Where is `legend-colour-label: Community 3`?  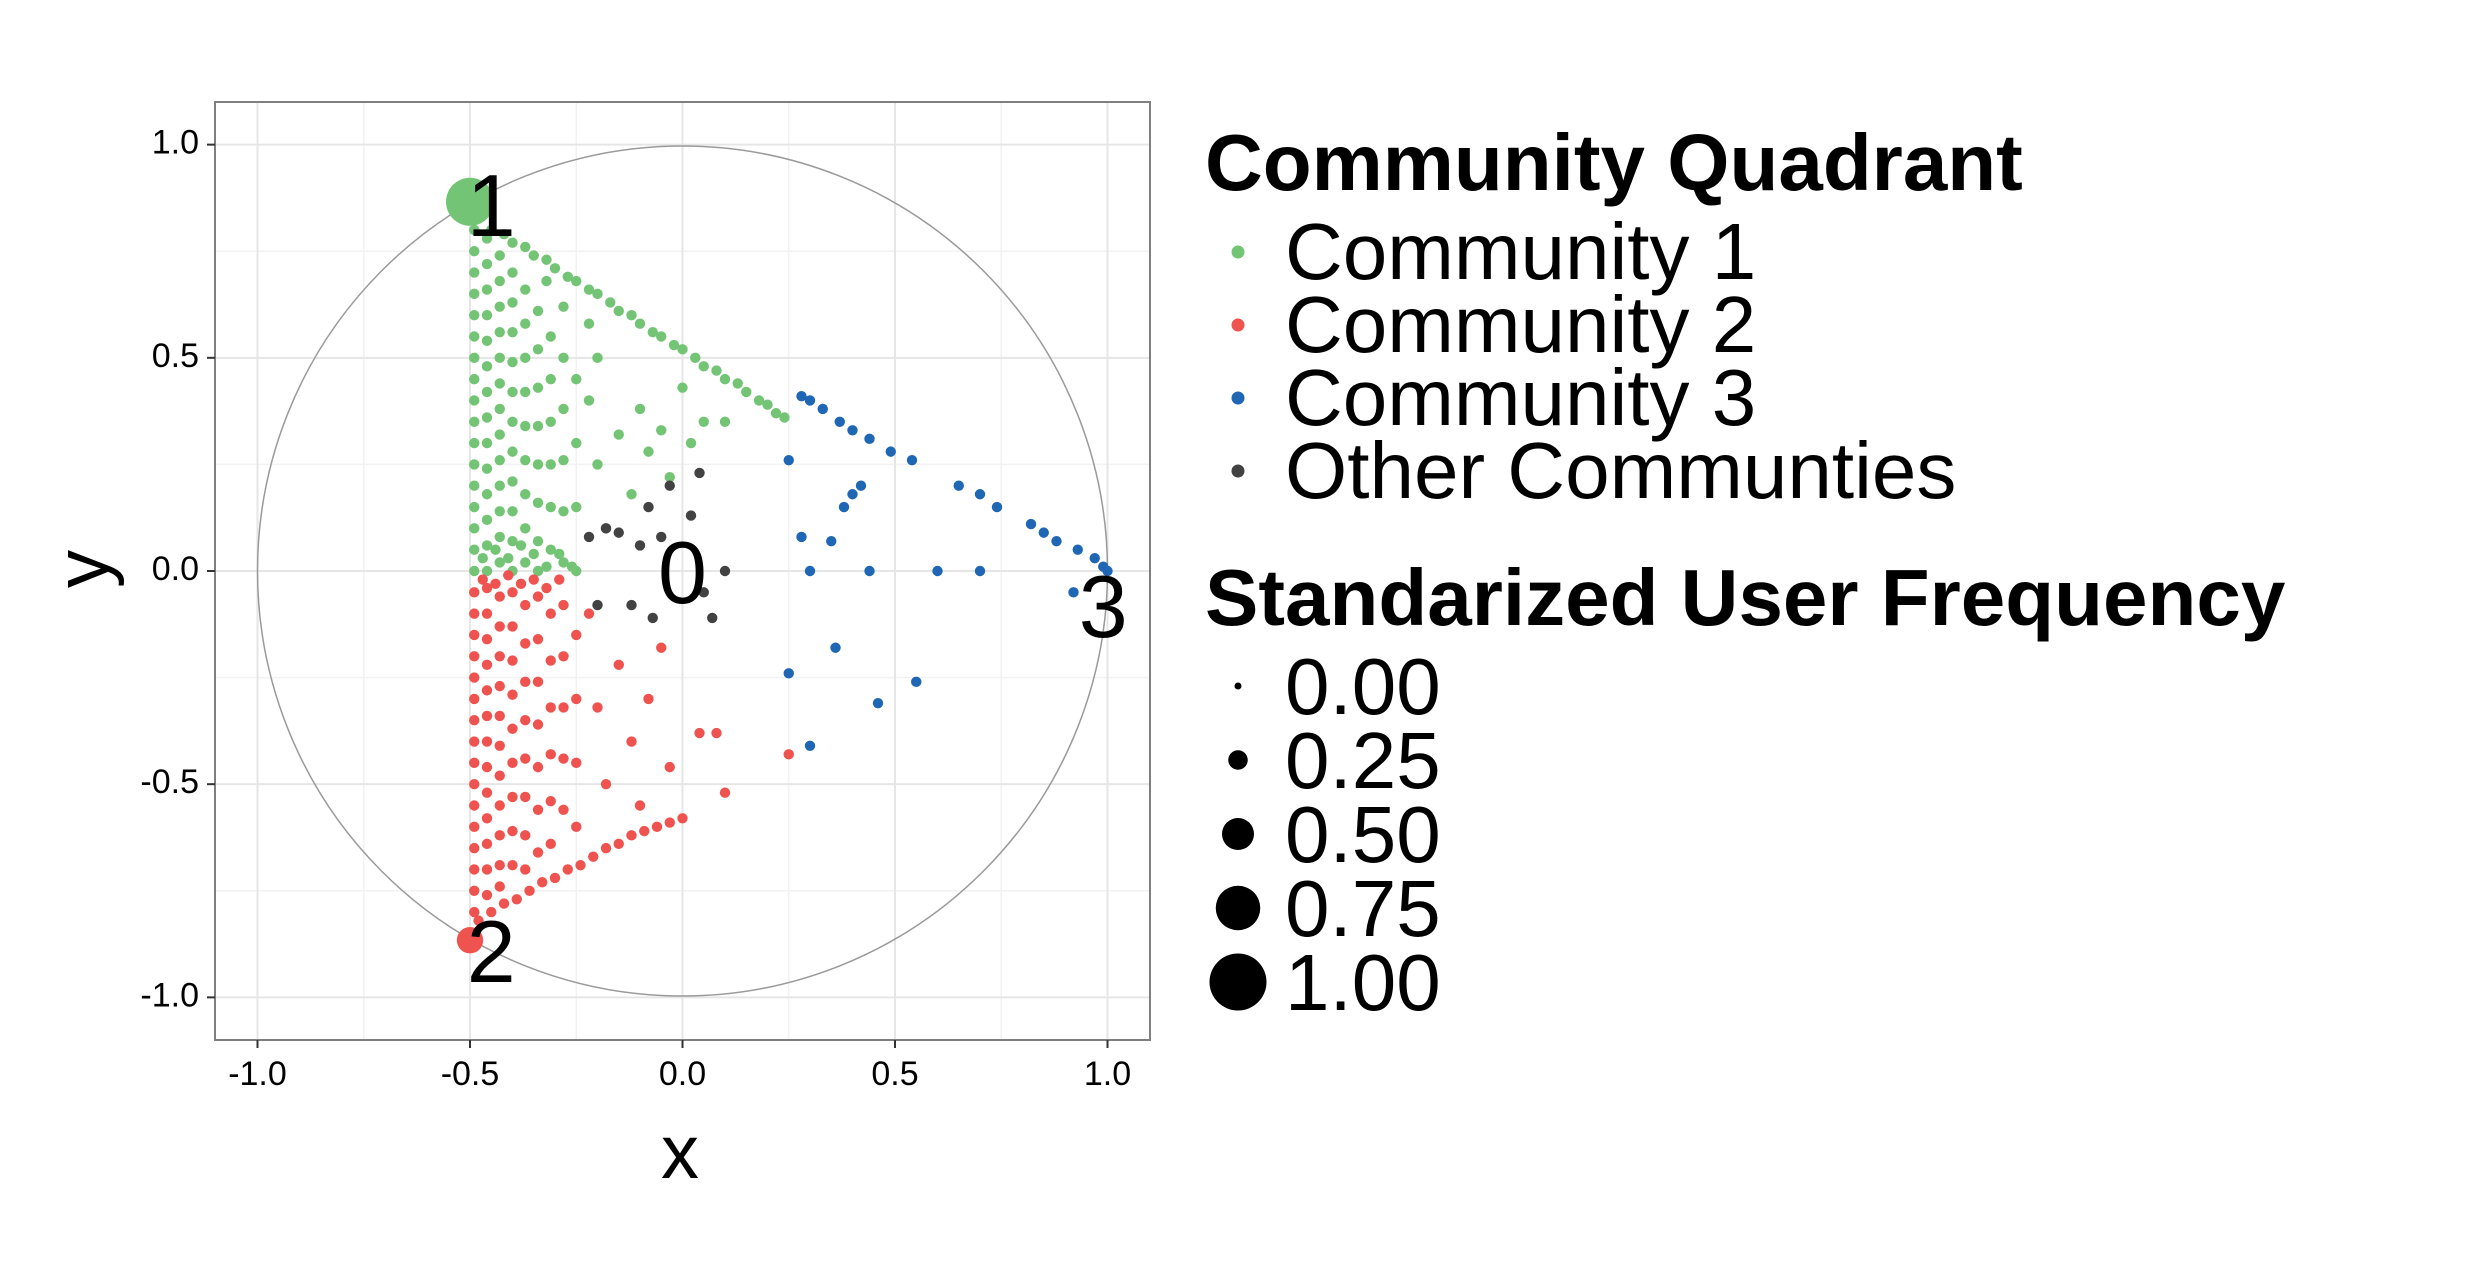 legend-colour-label: Community 3 is located at coordinates (1520, 397).